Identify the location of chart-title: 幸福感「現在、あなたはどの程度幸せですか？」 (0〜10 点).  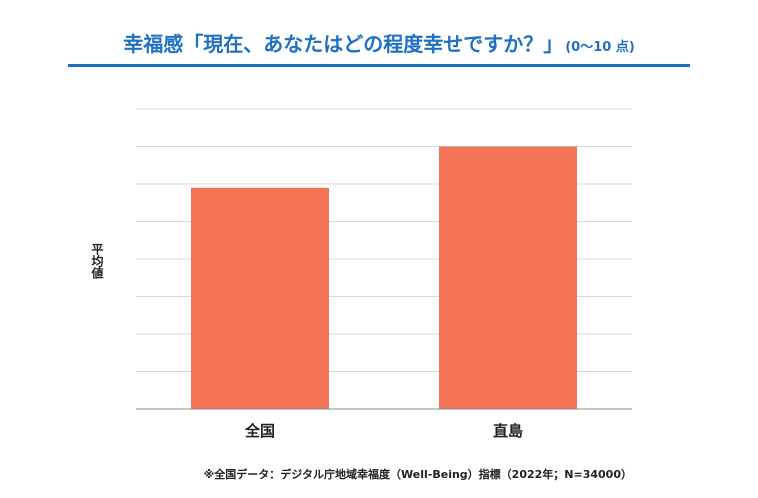
(379, 46).